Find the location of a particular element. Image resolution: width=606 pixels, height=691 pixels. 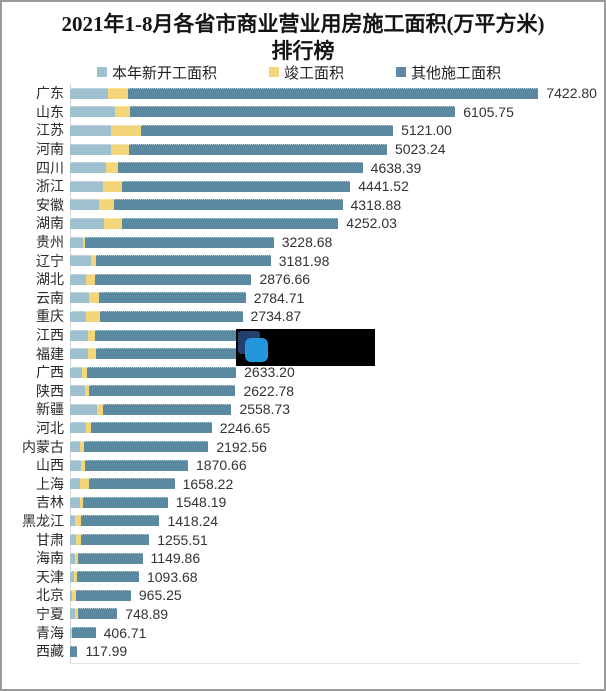

chart-title-line1: 2021年1-8月各省市商业营业用房施工面积(万平方米) is located at coordinates (303, 24).